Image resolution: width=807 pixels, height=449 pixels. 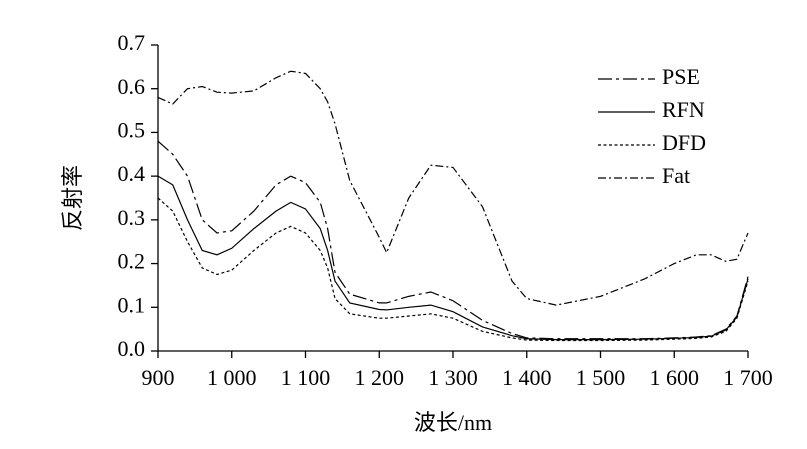 I want to click on y-tick-label: 0.0, so click(x=132, y=348).